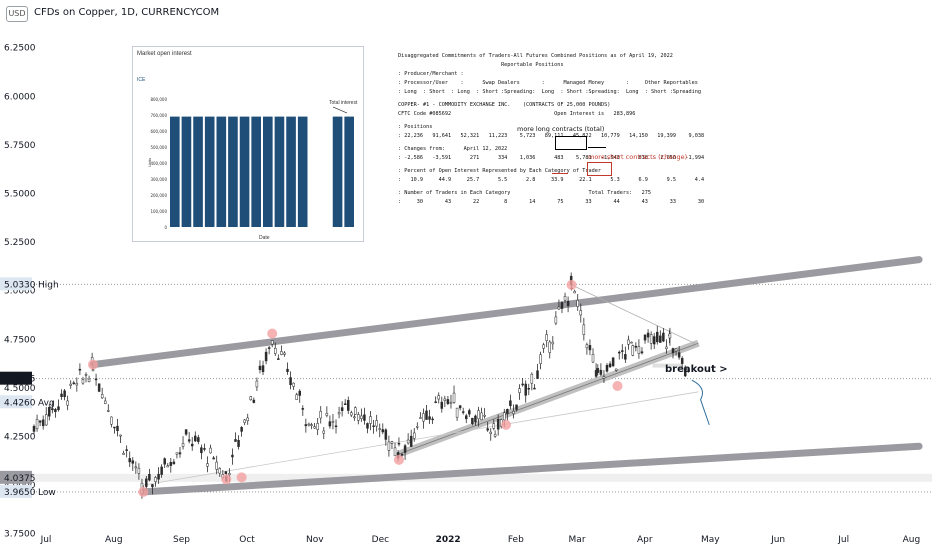 This screenshot has width=932, height=550. I want to click on time-tick-label: Jun, so click(777, 540).